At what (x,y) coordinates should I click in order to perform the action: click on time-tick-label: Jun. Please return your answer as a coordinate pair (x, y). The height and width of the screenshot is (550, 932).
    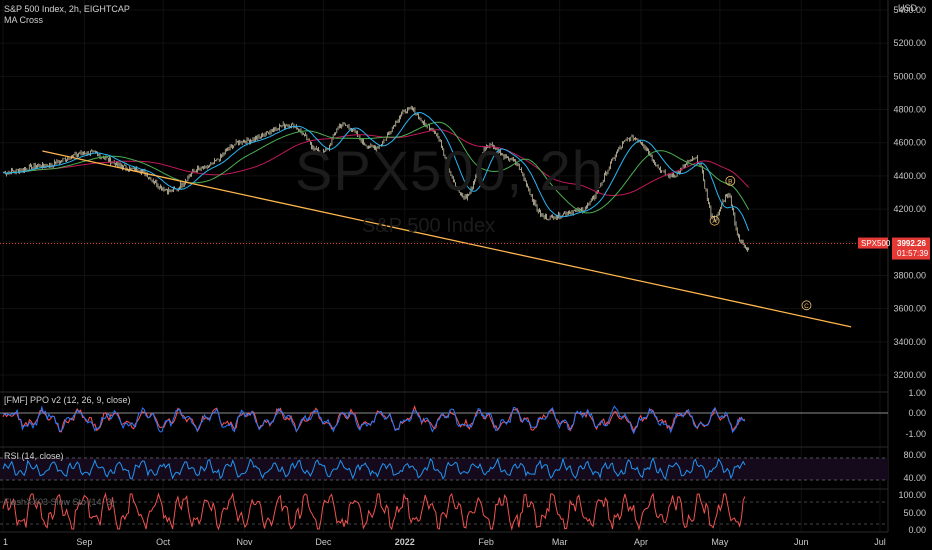
    Looking at the image, I should click on (801, 542).